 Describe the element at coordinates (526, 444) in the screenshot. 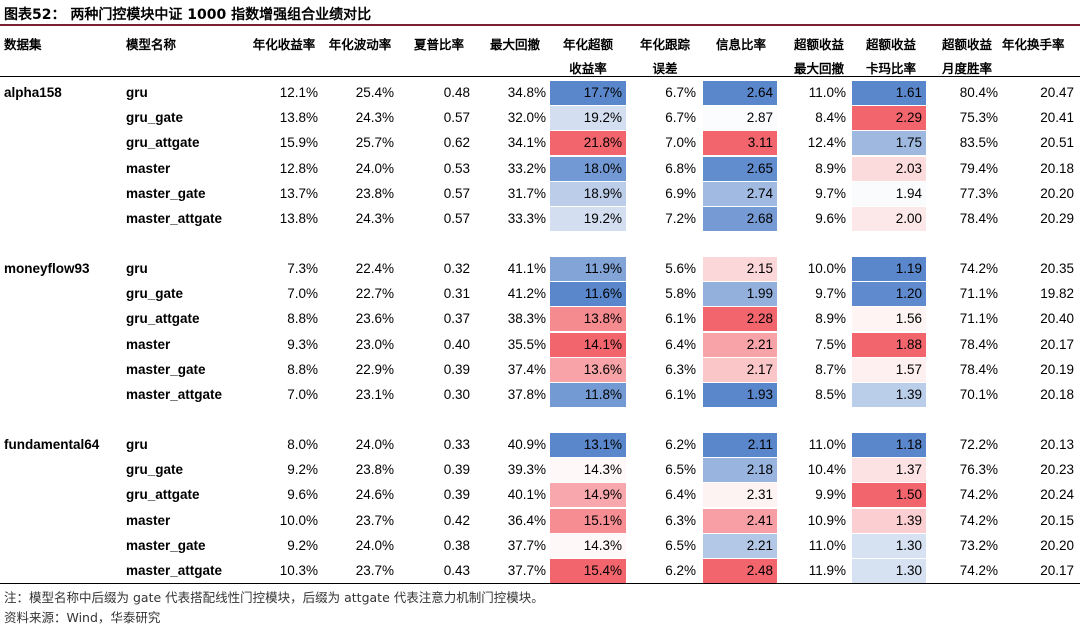

I see `cell-mdd: 40.9%` at that location.